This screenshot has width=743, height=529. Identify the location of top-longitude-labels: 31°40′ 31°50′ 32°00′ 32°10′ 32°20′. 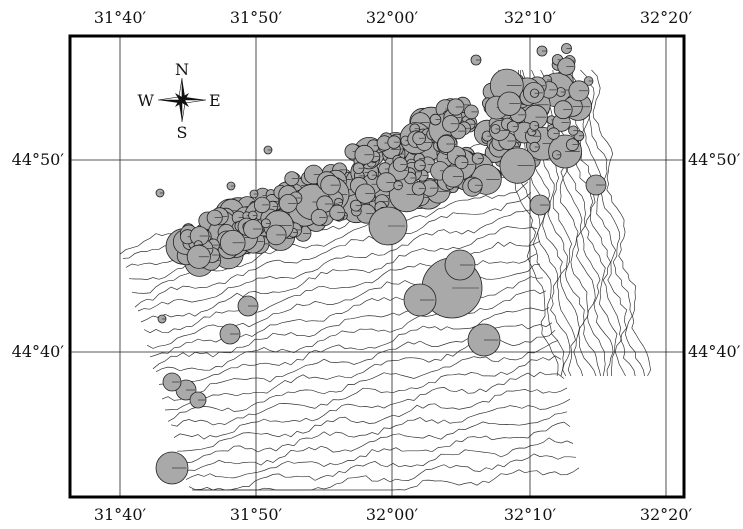
(393, 17).